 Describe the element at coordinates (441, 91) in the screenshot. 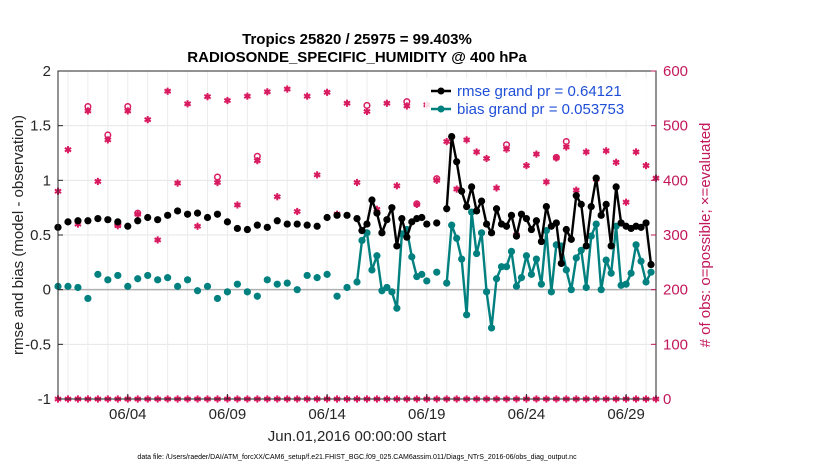

I see `legend-rmse-marker` at that location.